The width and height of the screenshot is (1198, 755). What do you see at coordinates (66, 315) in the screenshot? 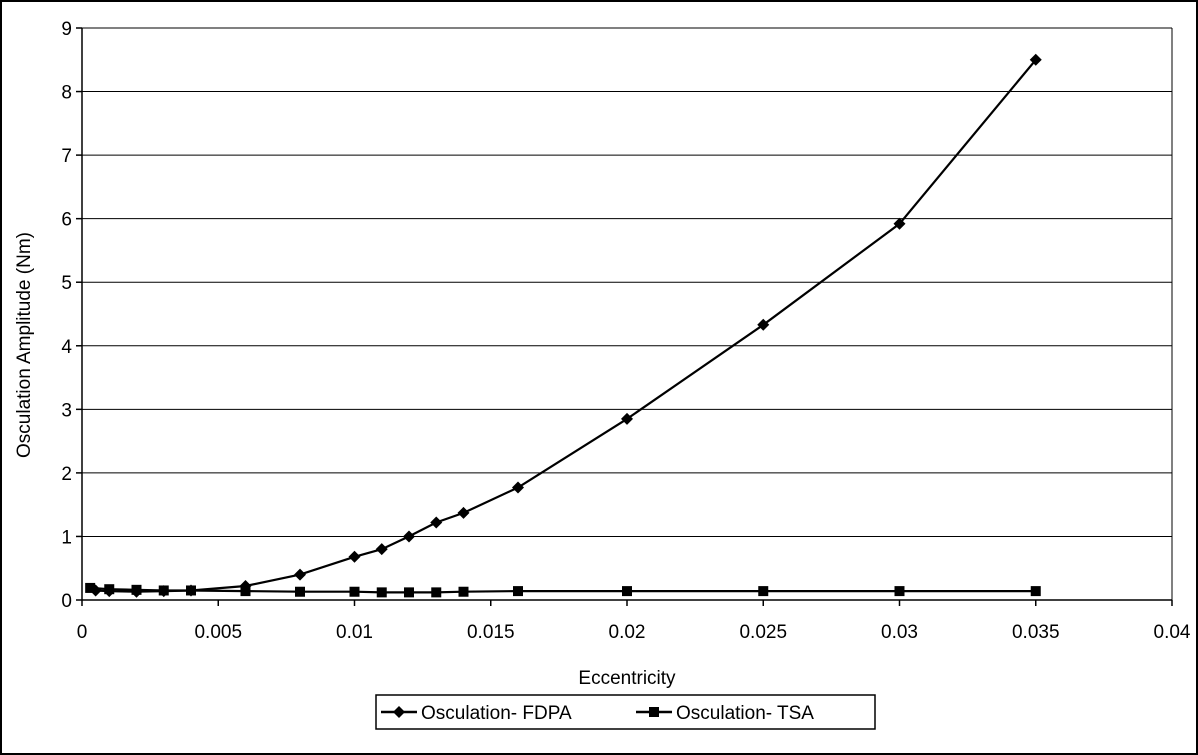
I see `y-tick-labels: 0 1 2 3 4 5 6 7 8 9` at bounding box center [66, 315].